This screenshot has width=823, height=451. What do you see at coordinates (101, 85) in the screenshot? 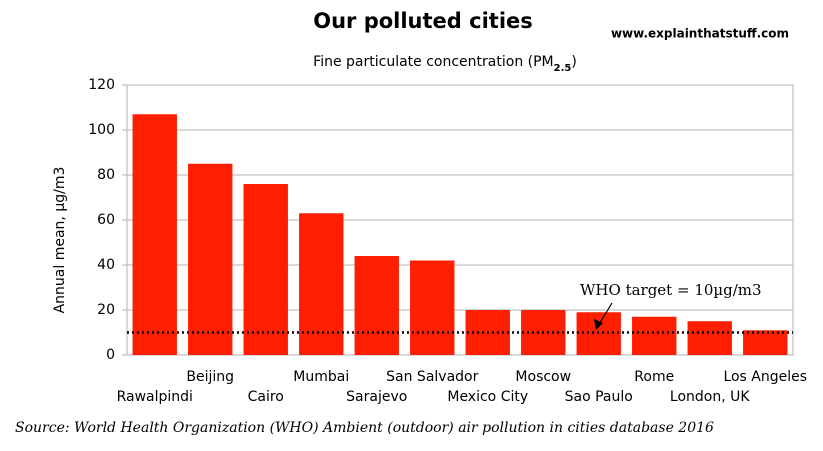
I see `y-tick-label: 120` at bounding box center [101, 85].